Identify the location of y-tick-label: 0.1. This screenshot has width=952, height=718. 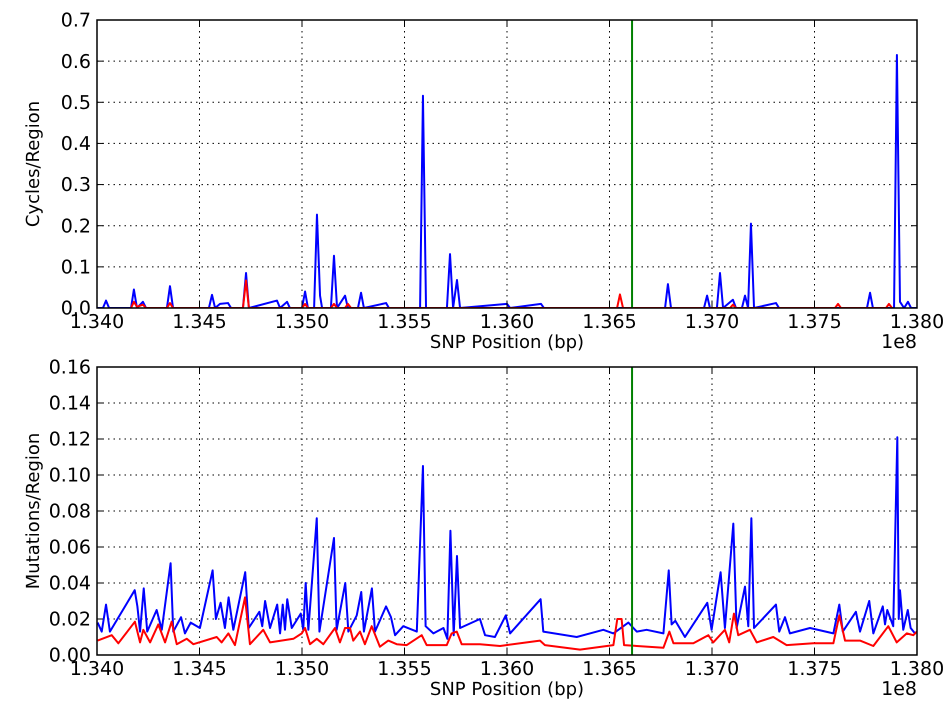
(75, 267).